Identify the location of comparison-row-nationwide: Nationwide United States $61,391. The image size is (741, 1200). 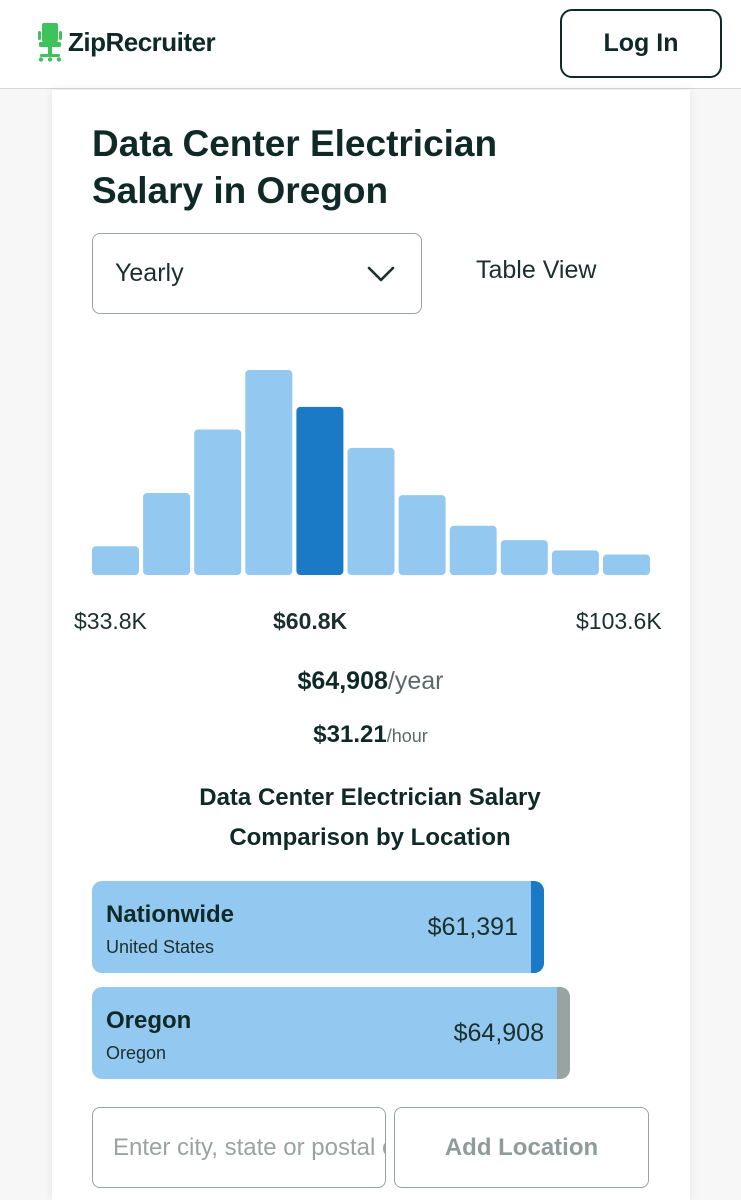
(318, 927).